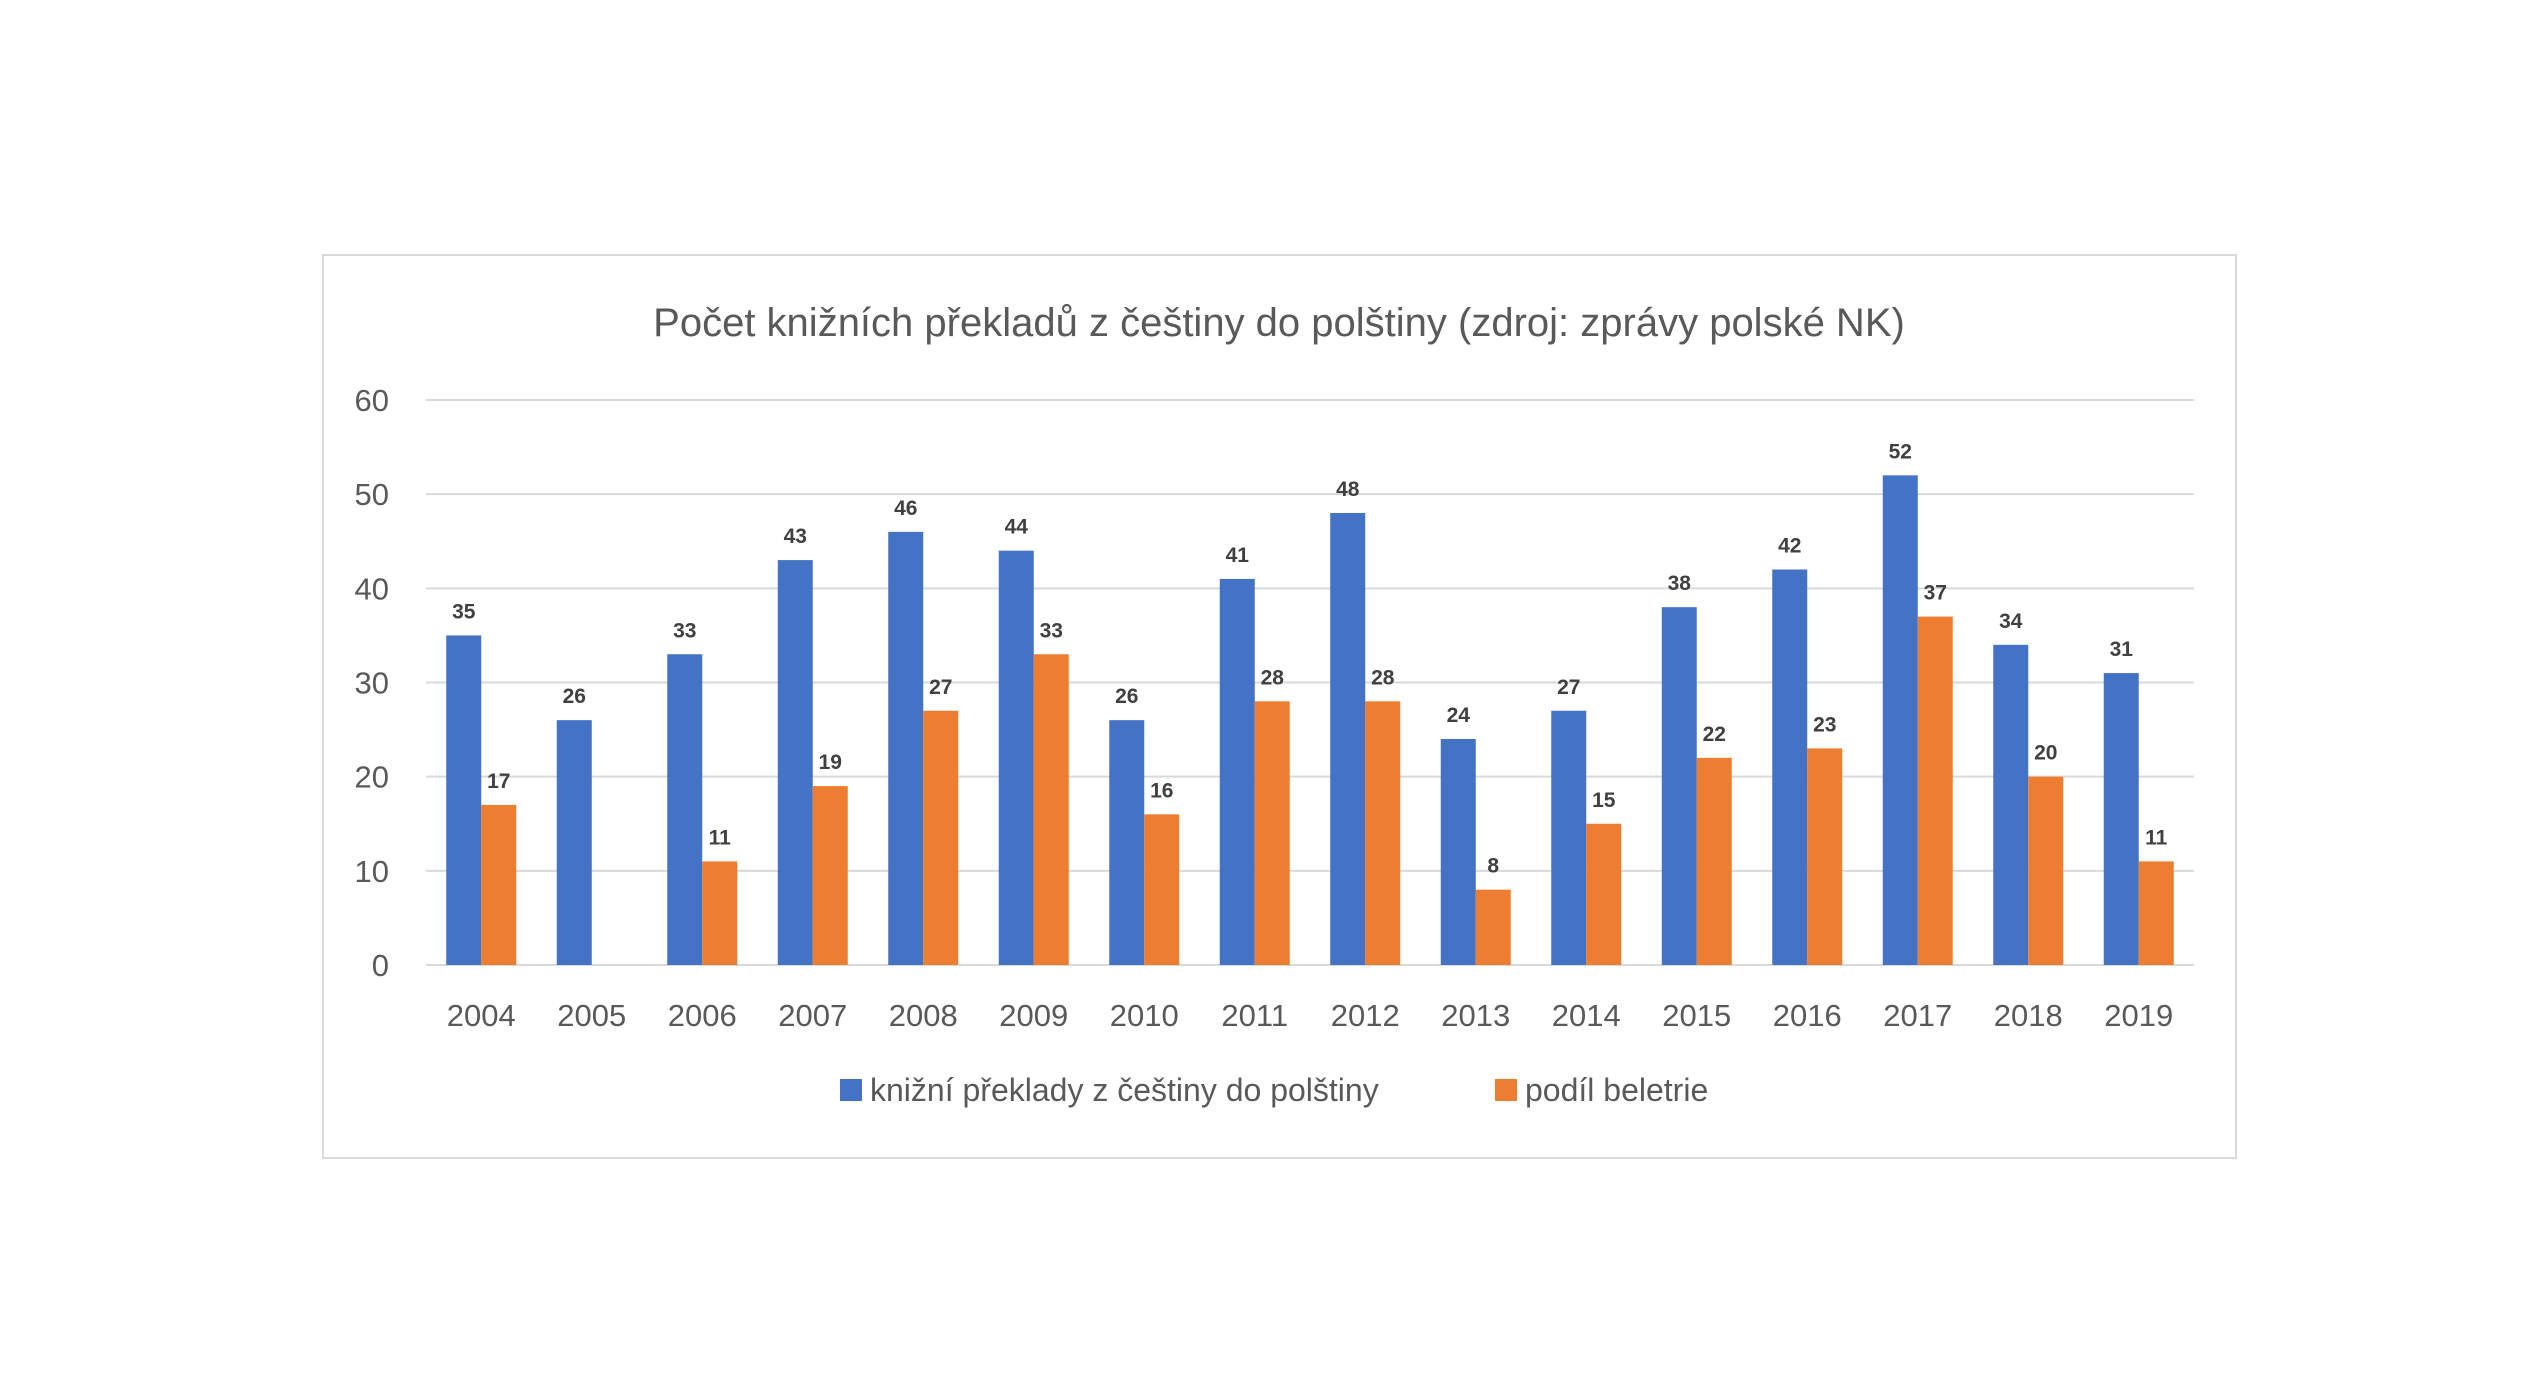 This screenshot has height=1398, width=2530. I want to click on data-label: 23, so click(1824, 724).